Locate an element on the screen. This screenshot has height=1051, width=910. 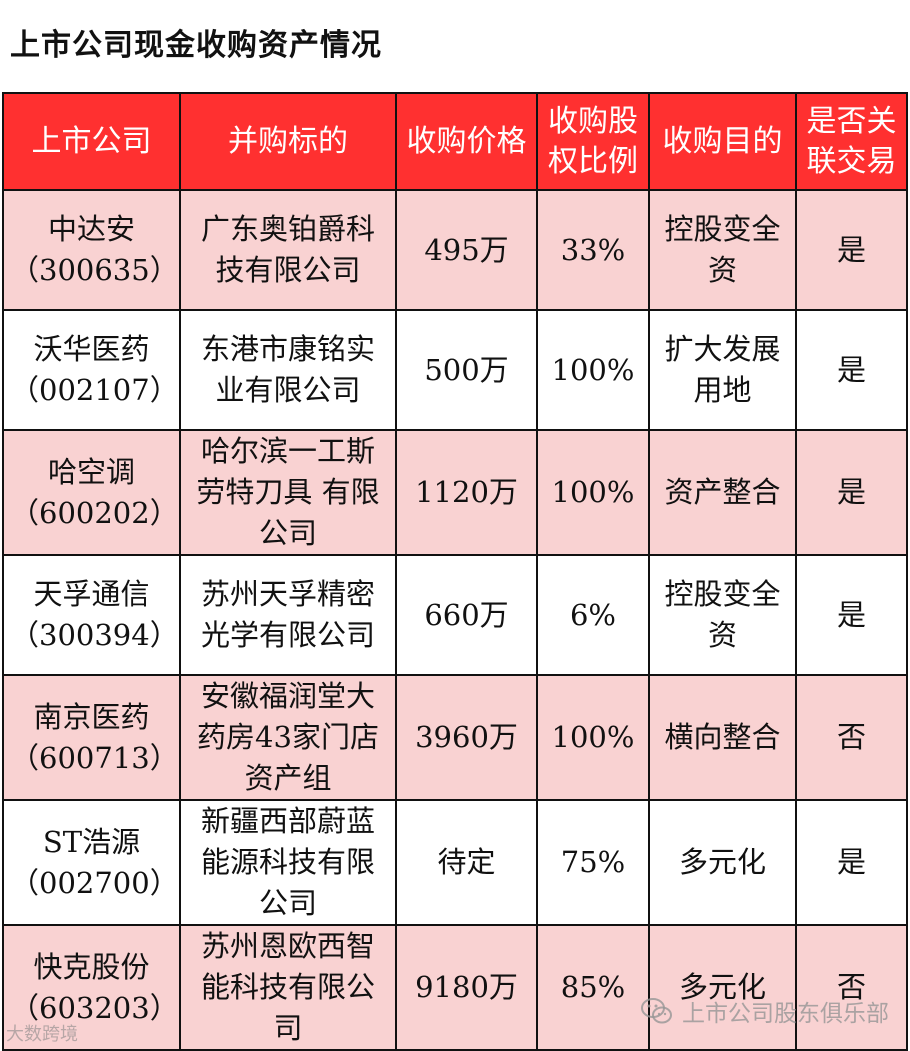
stock-code: （600713） is located at coordinates (94, 757).